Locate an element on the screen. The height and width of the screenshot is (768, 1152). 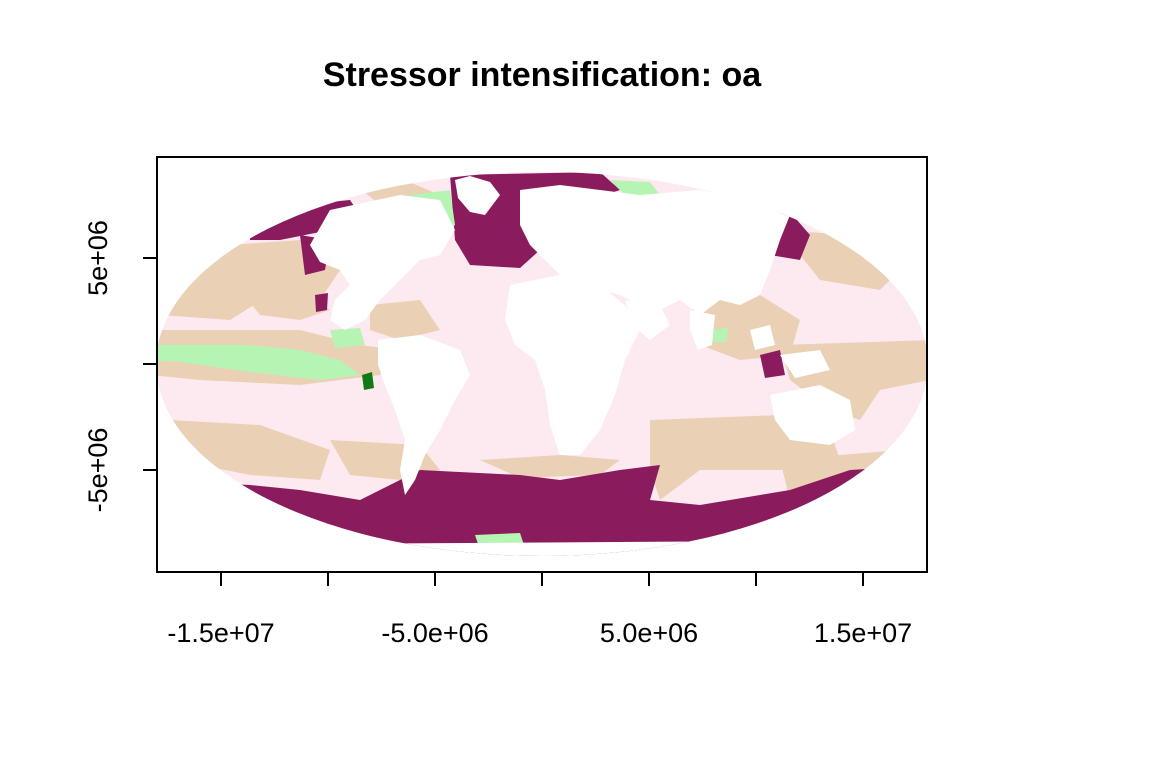
plot-title: Stressor intensification: oa is located at coordinates (542, 75).